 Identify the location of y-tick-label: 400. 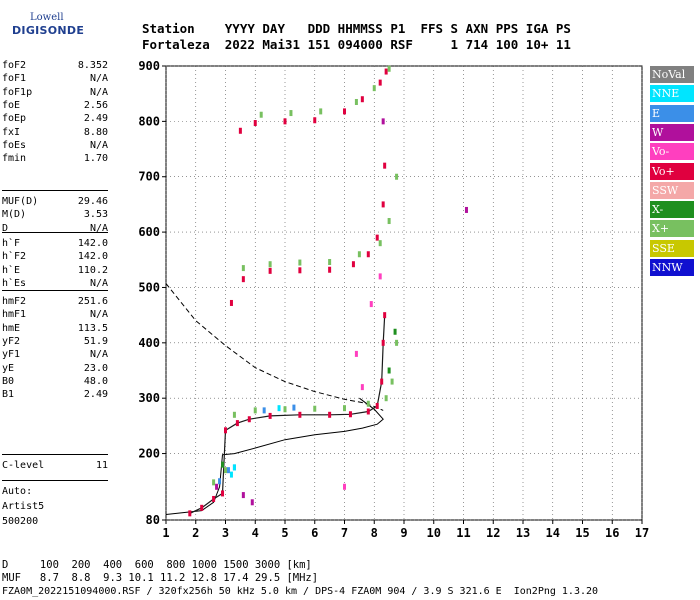
(149, 343).